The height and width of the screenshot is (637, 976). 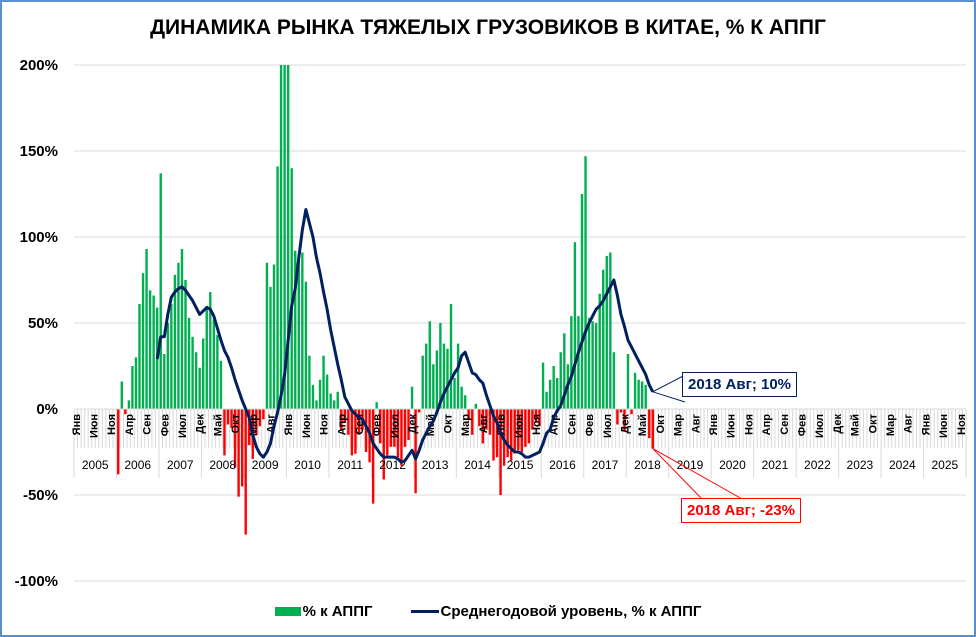 What do you see at coordinates (130, 425) in the screenshot?
I see `x-tick-label-month: Апр` at bounding box center [130, 425].